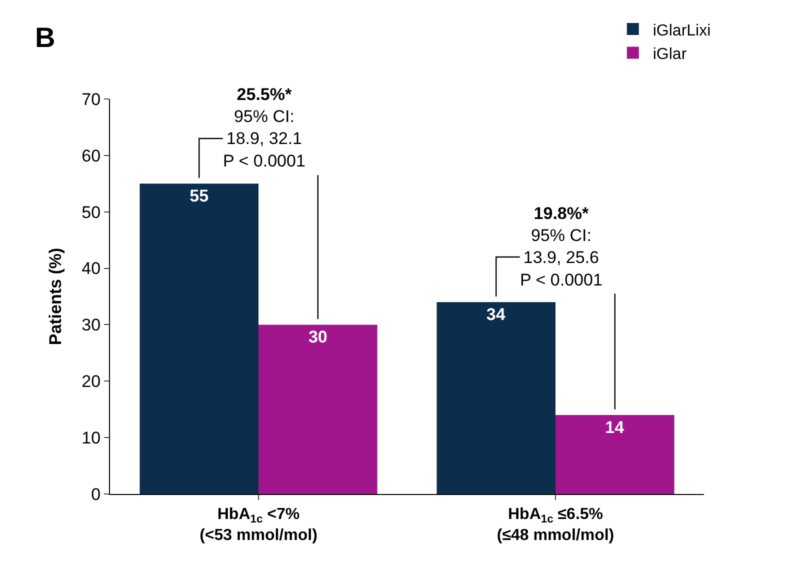  Describe the element at coordinates (91, 156) in the screenshot. I see `y-tick-label: 60` at that location.